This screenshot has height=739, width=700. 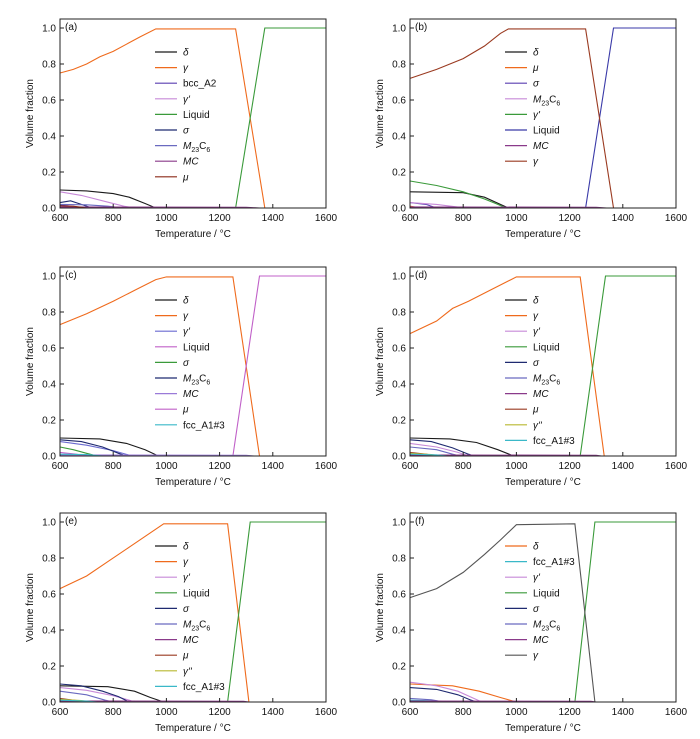 I want to click on y-tick-label: 0.4, so click(x=49, y=631).